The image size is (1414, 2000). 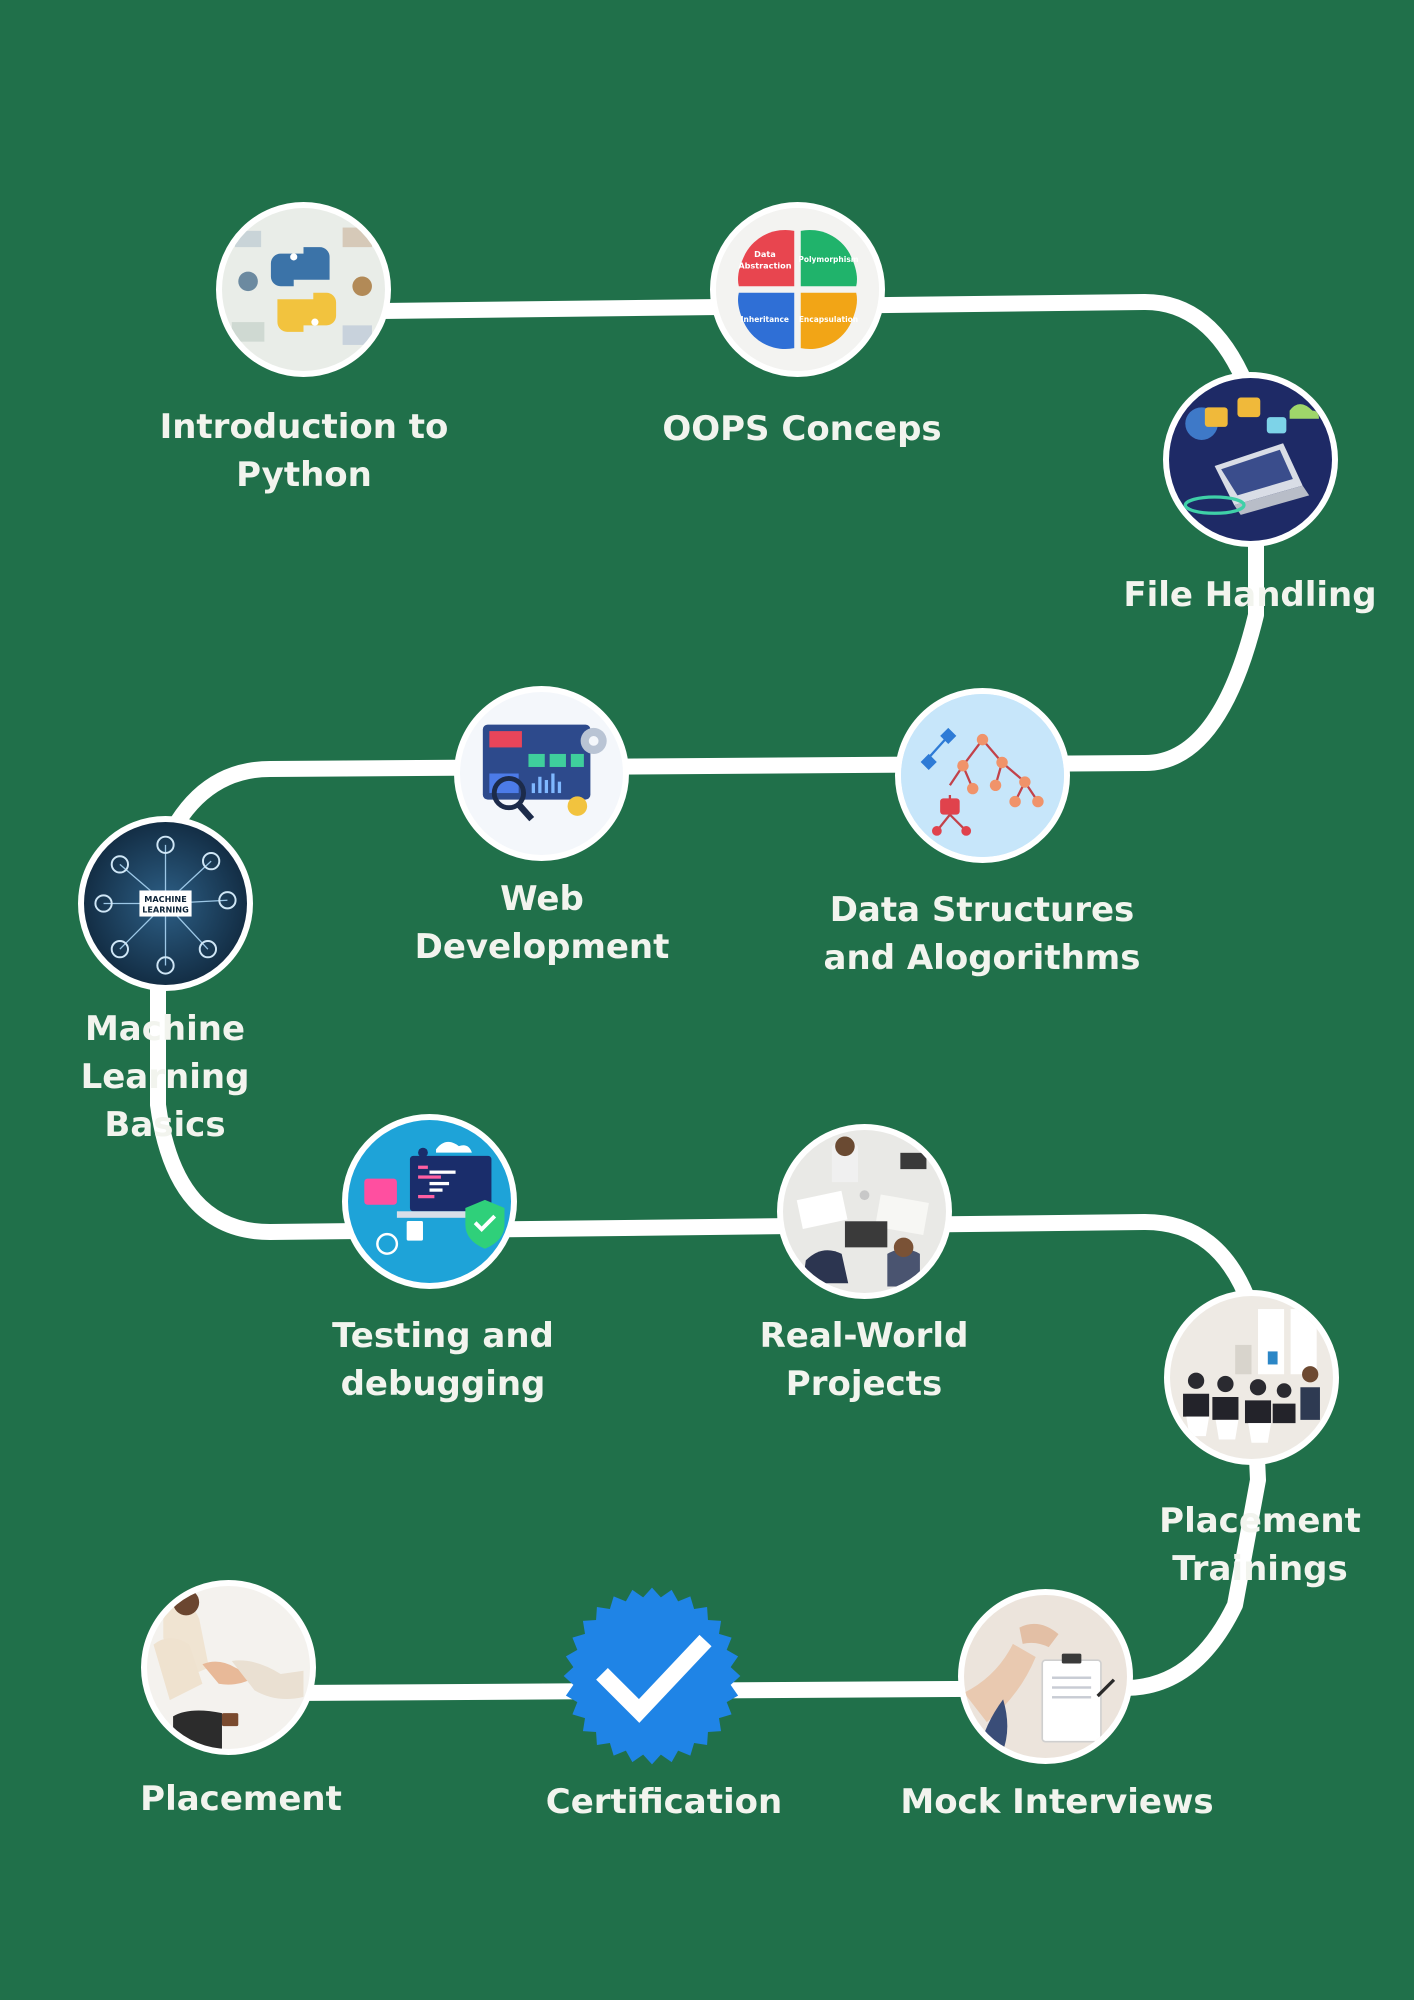 I want to click on step-label: Introduction to Python, so click(x=304, y=451).